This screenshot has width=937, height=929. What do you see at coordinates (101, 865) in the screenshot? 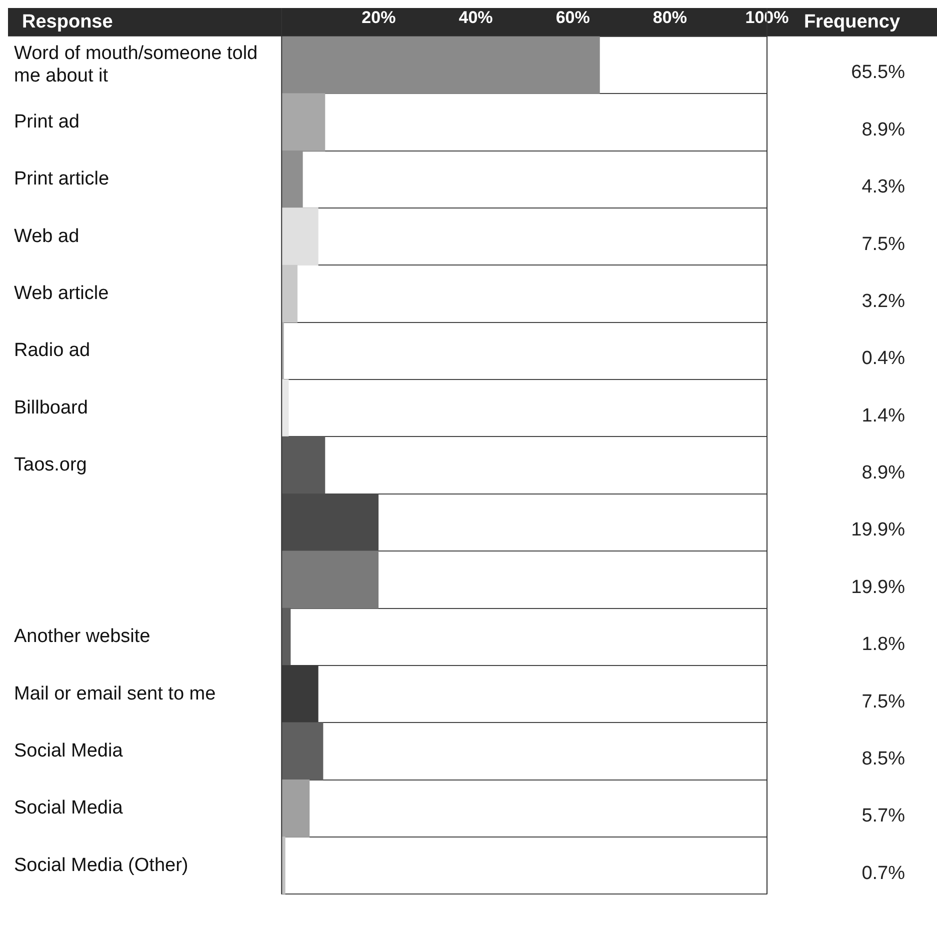
I see `y-tick-label: Social Media (Other)` at bounding box center [101, 865].